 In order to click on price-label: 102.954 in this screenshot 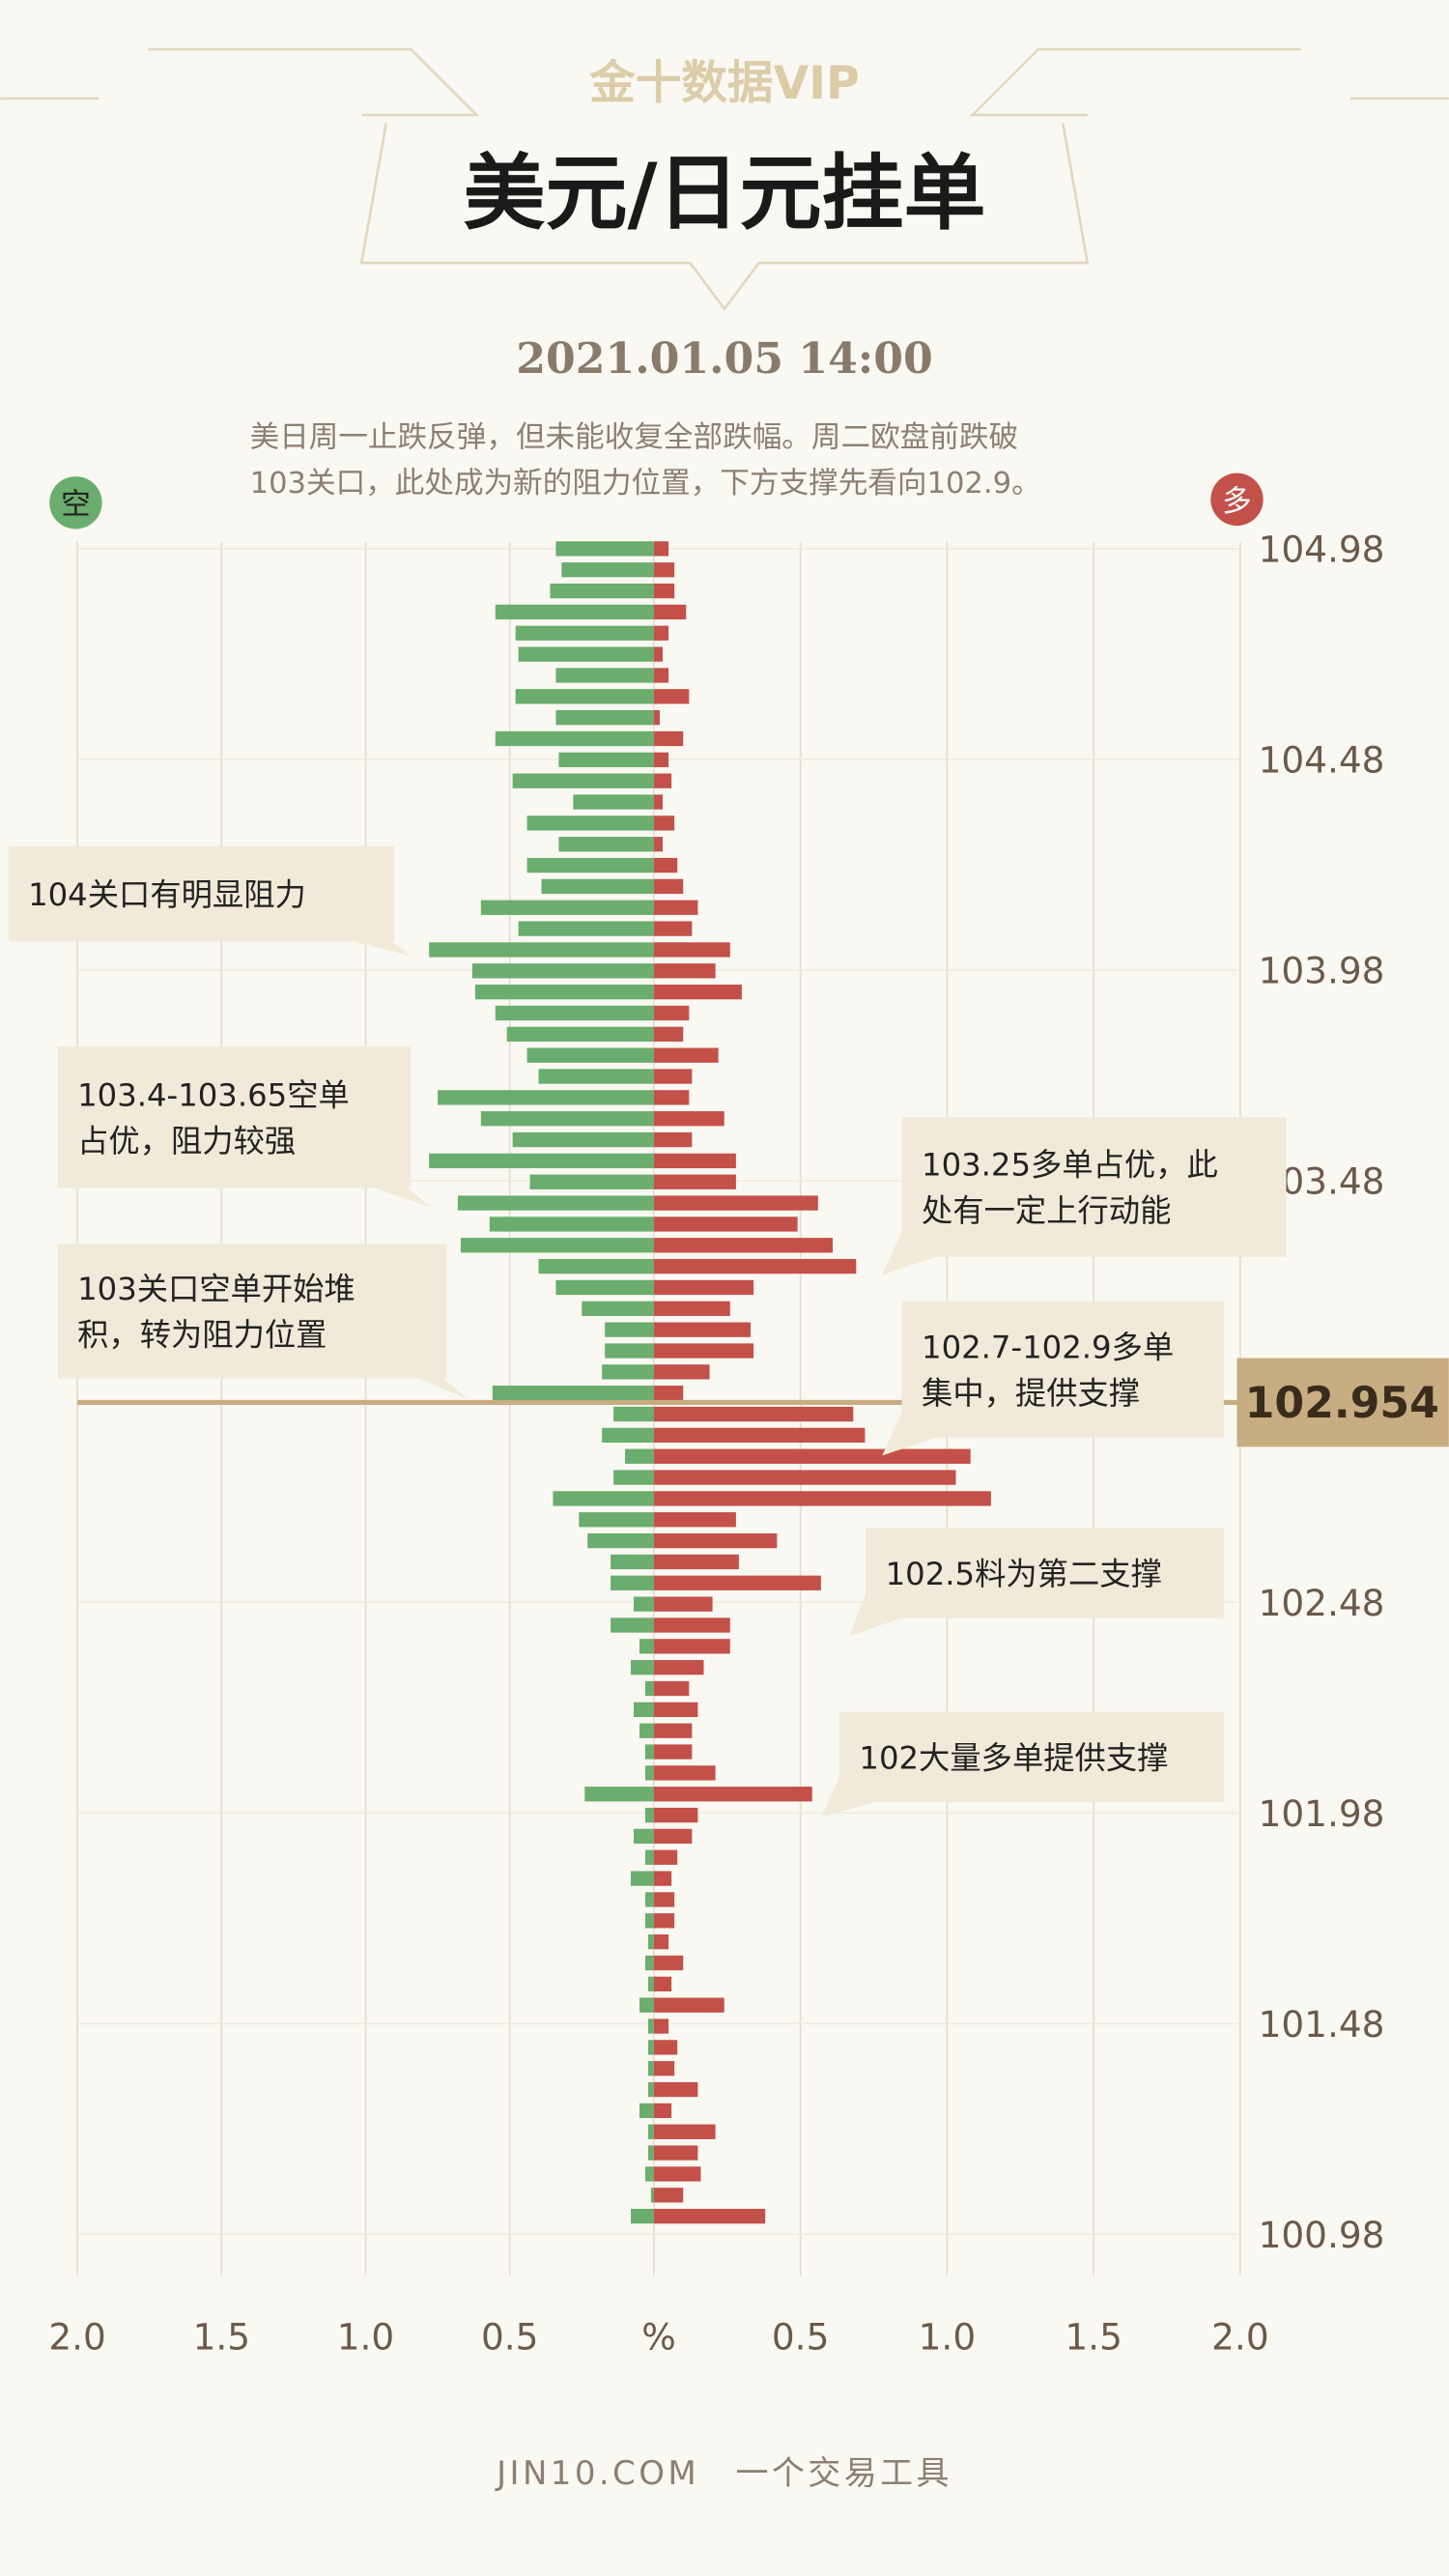, I will do `click(1342, 1404)`.